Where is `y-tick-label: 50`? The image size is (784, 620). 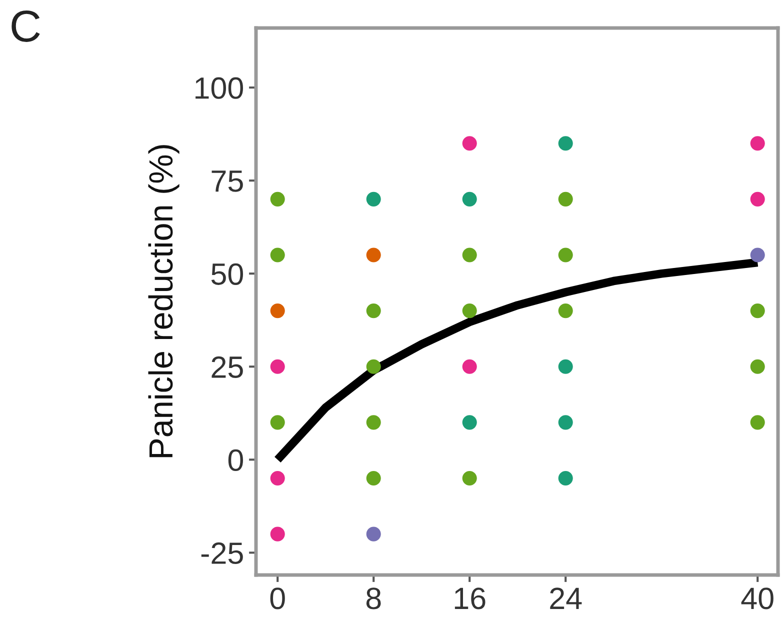 y-tick-label: 50 is located at coordinates (227, 274).